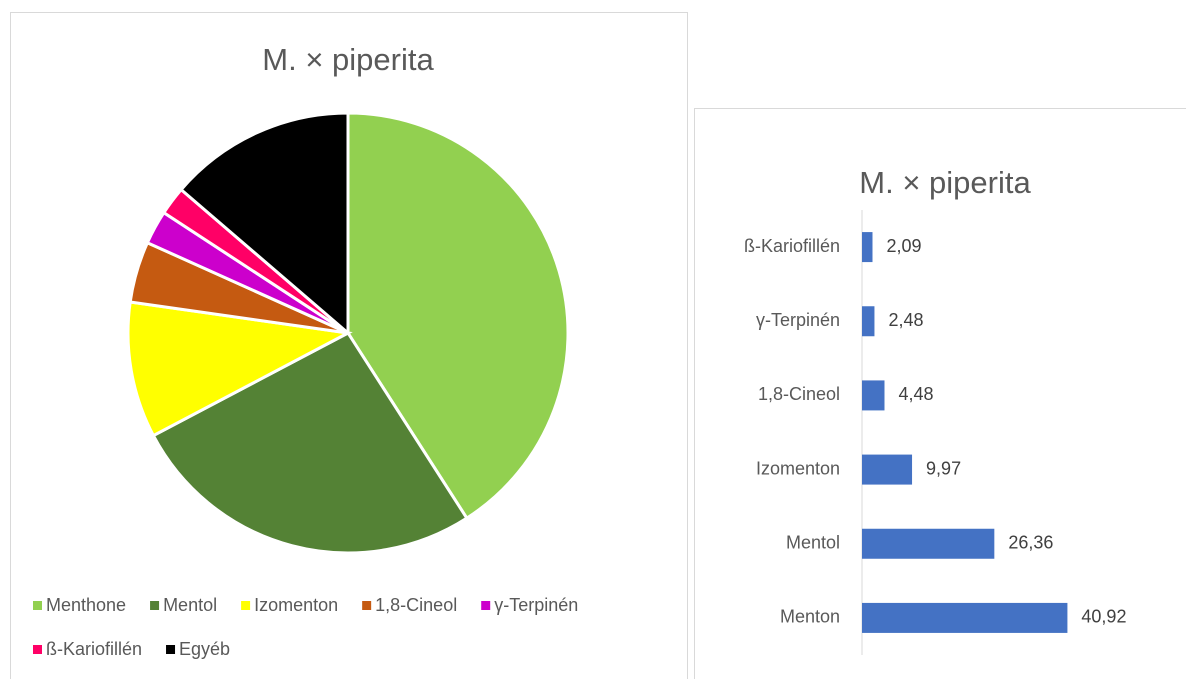 The height and width of the screenshot is (679, 1186). I want to click on category-label: γ-Terpinén, so click(798, 320).